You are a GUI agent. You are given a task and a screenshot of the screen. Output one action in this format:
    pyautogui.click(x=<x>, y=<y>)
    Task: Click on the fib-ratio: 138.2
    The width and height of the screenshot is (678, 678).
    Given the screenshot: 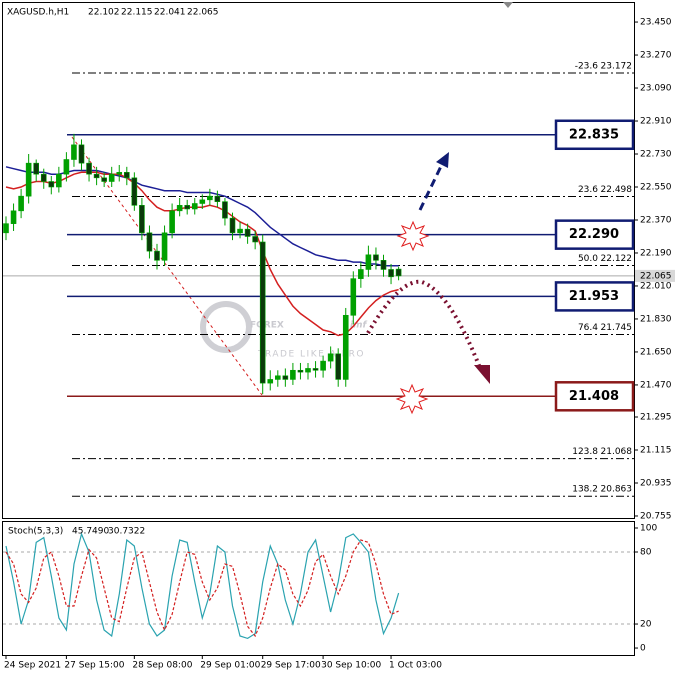 What is the action you would take?
    pyautogui.click(x=585, y=490)
    